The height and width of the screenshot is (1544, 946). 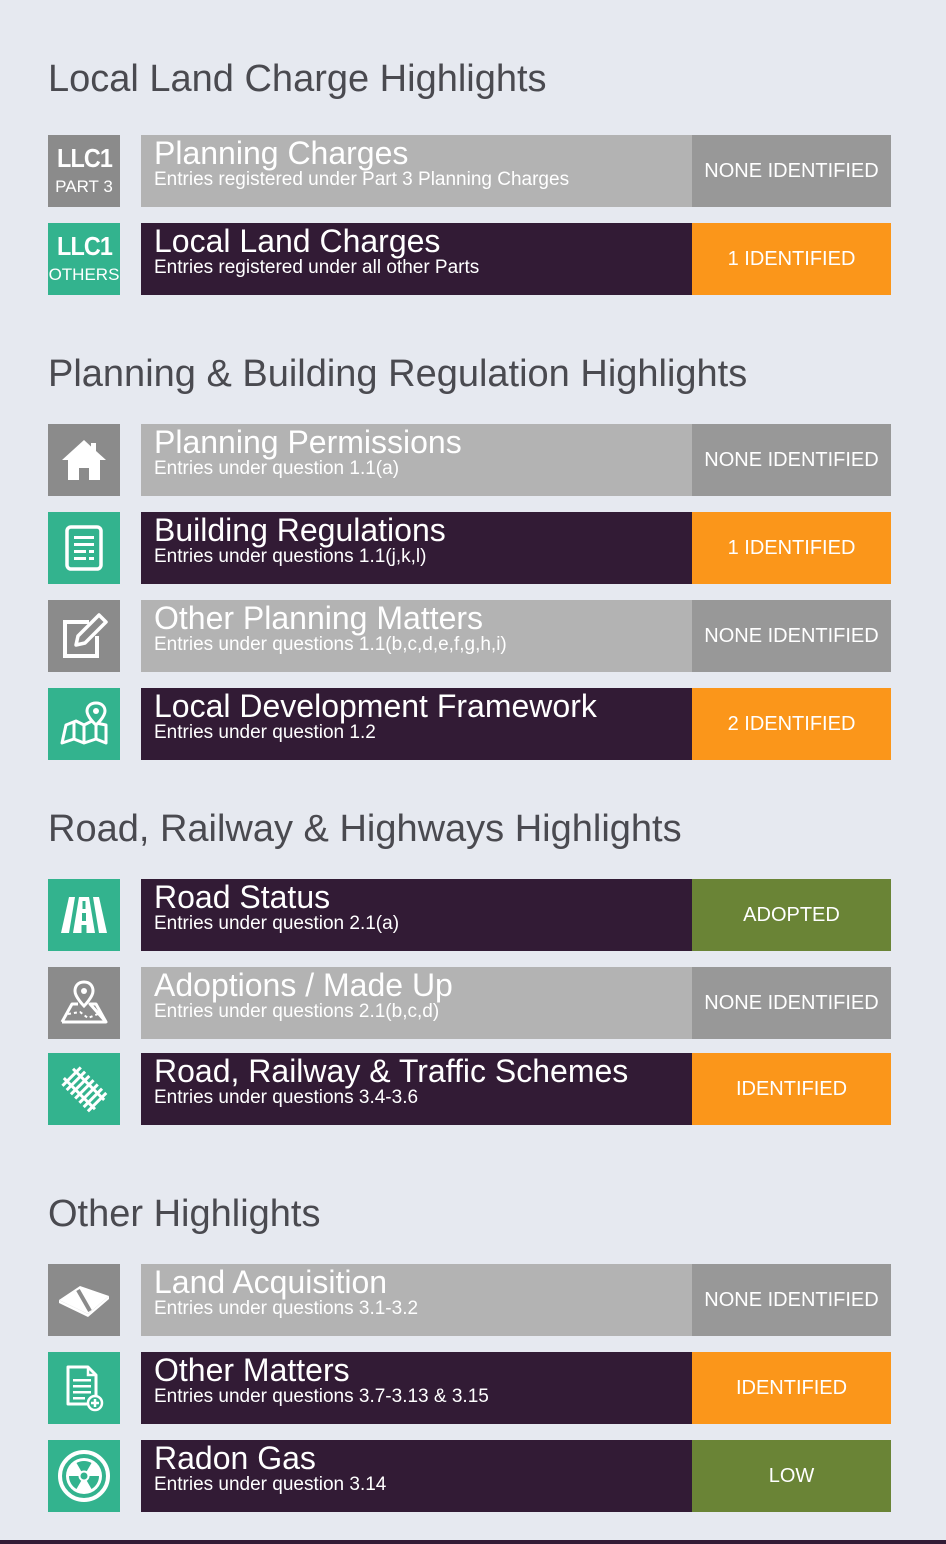 I want to click on row-subtitle: Entries under question 1.2, so click(x=265, y=732).